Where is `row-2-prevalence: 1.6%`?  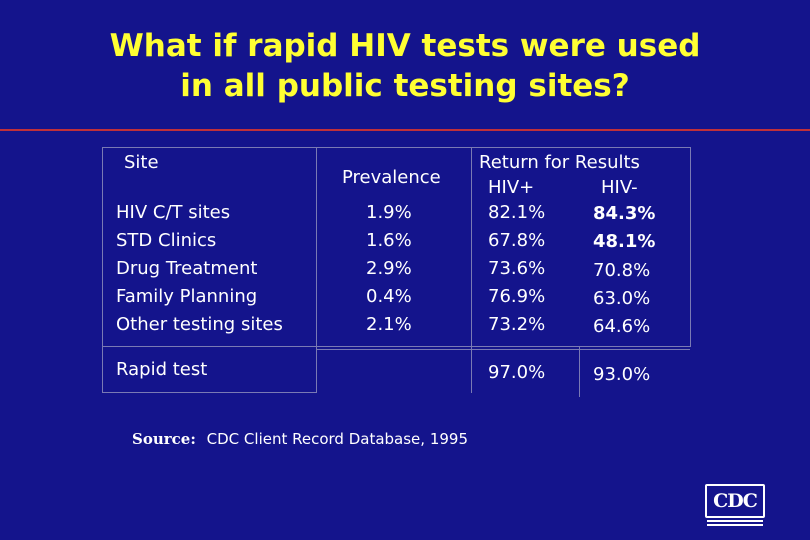 row-2-prevalence: 1.6% is located at coordinates (389, 240).